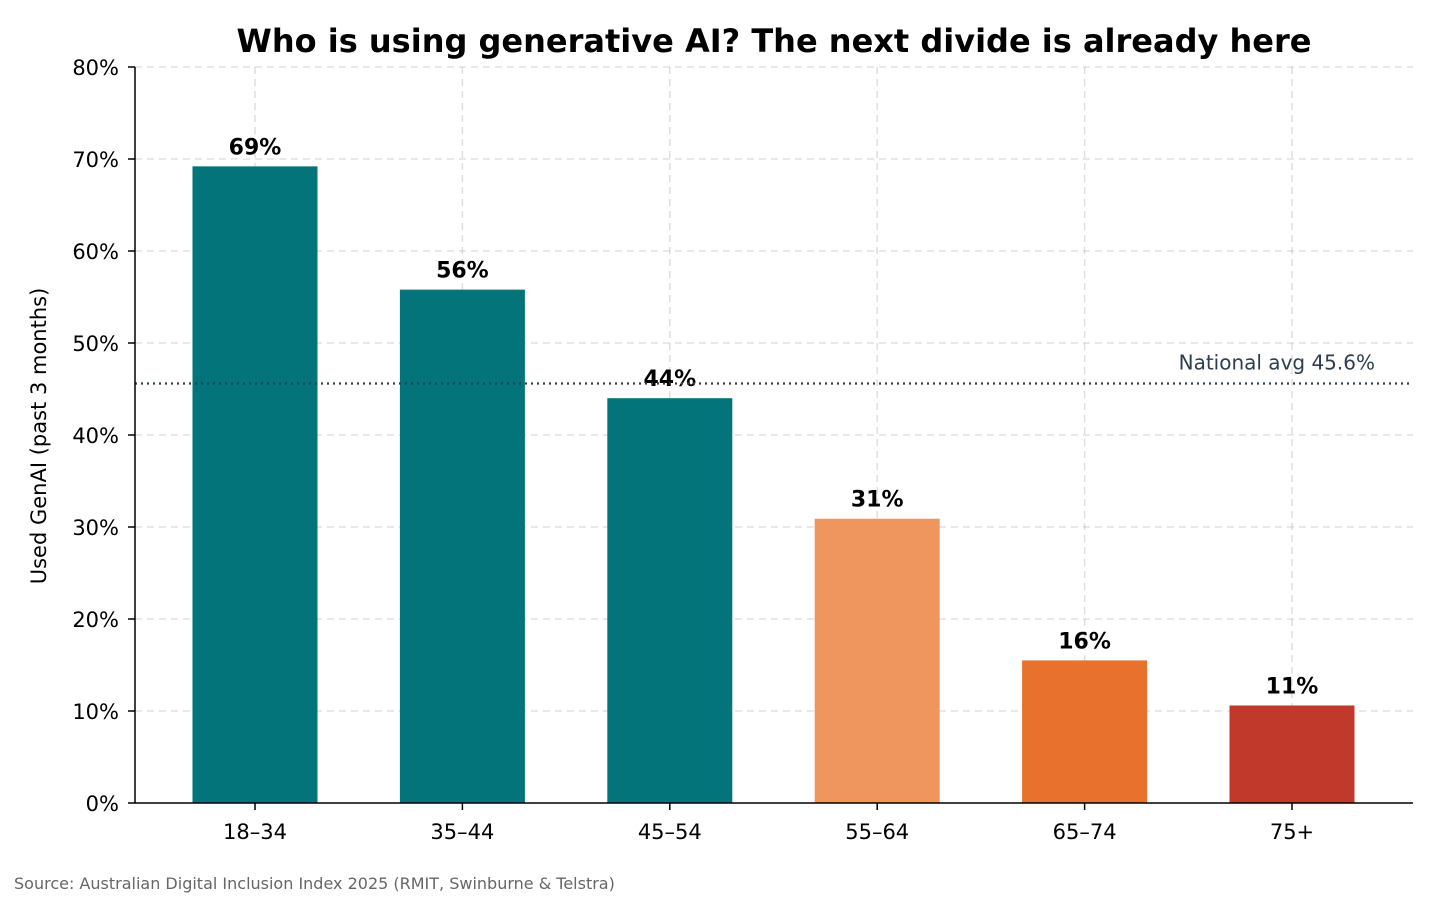 This screenshot has height=900, width=1440. Describe the element at coordinates (95, 436) in the screenshot. I see `y-tick-label-4: 40%` at that location.